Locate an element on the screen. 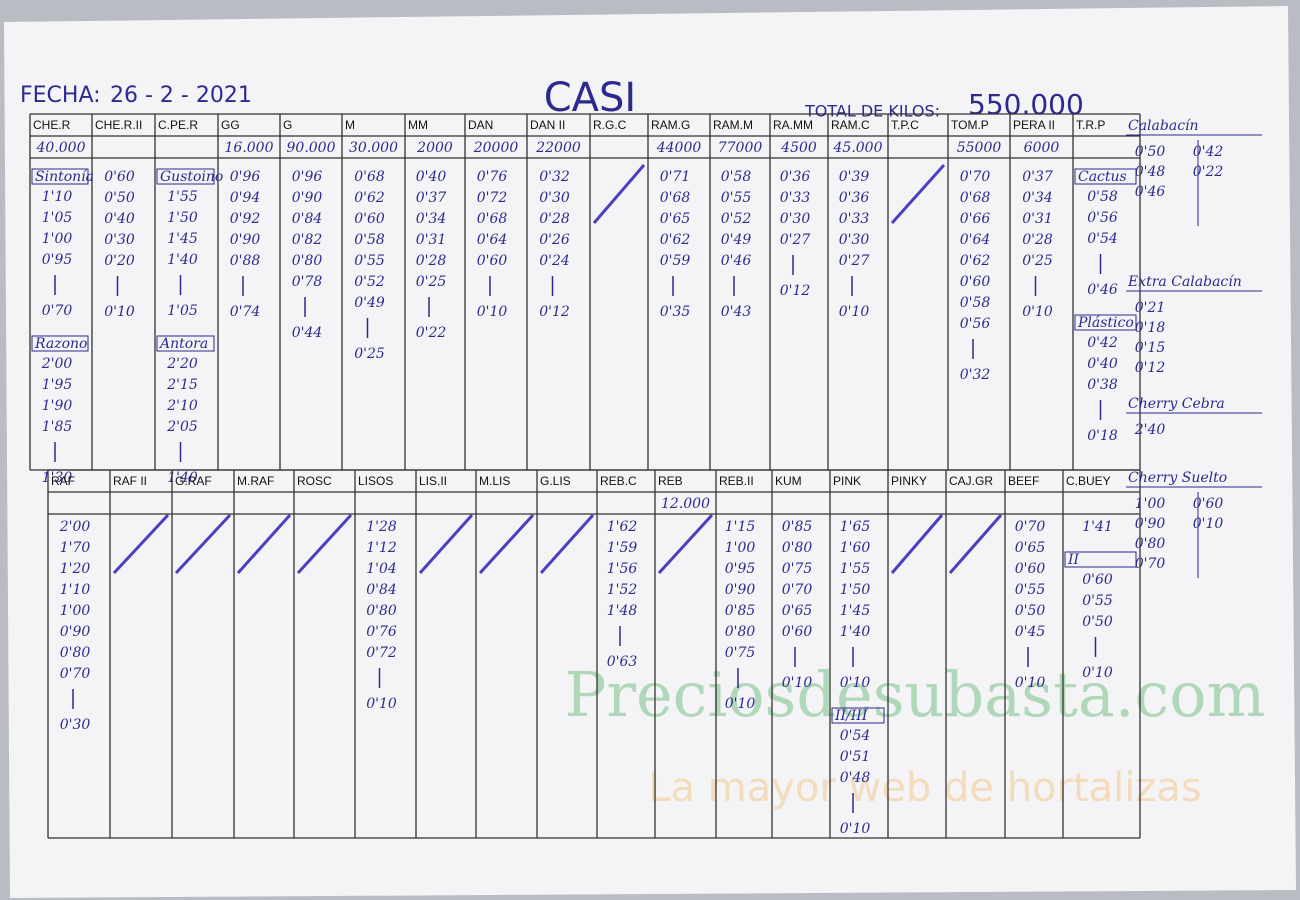 Image resolution: width=1300 pixels, height=900 pixels. kilos: 12.000 is located at coordinates (685, 504).